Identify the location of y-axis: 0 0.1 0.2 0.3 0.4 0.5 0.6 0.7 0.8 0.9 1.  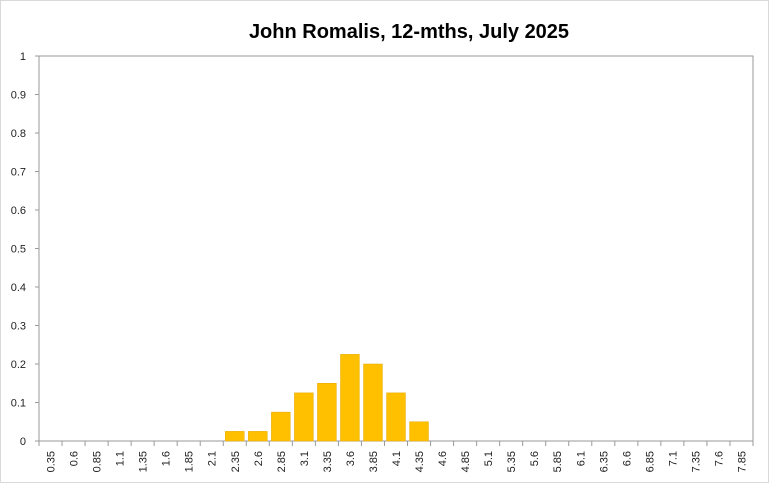
(25, 249).